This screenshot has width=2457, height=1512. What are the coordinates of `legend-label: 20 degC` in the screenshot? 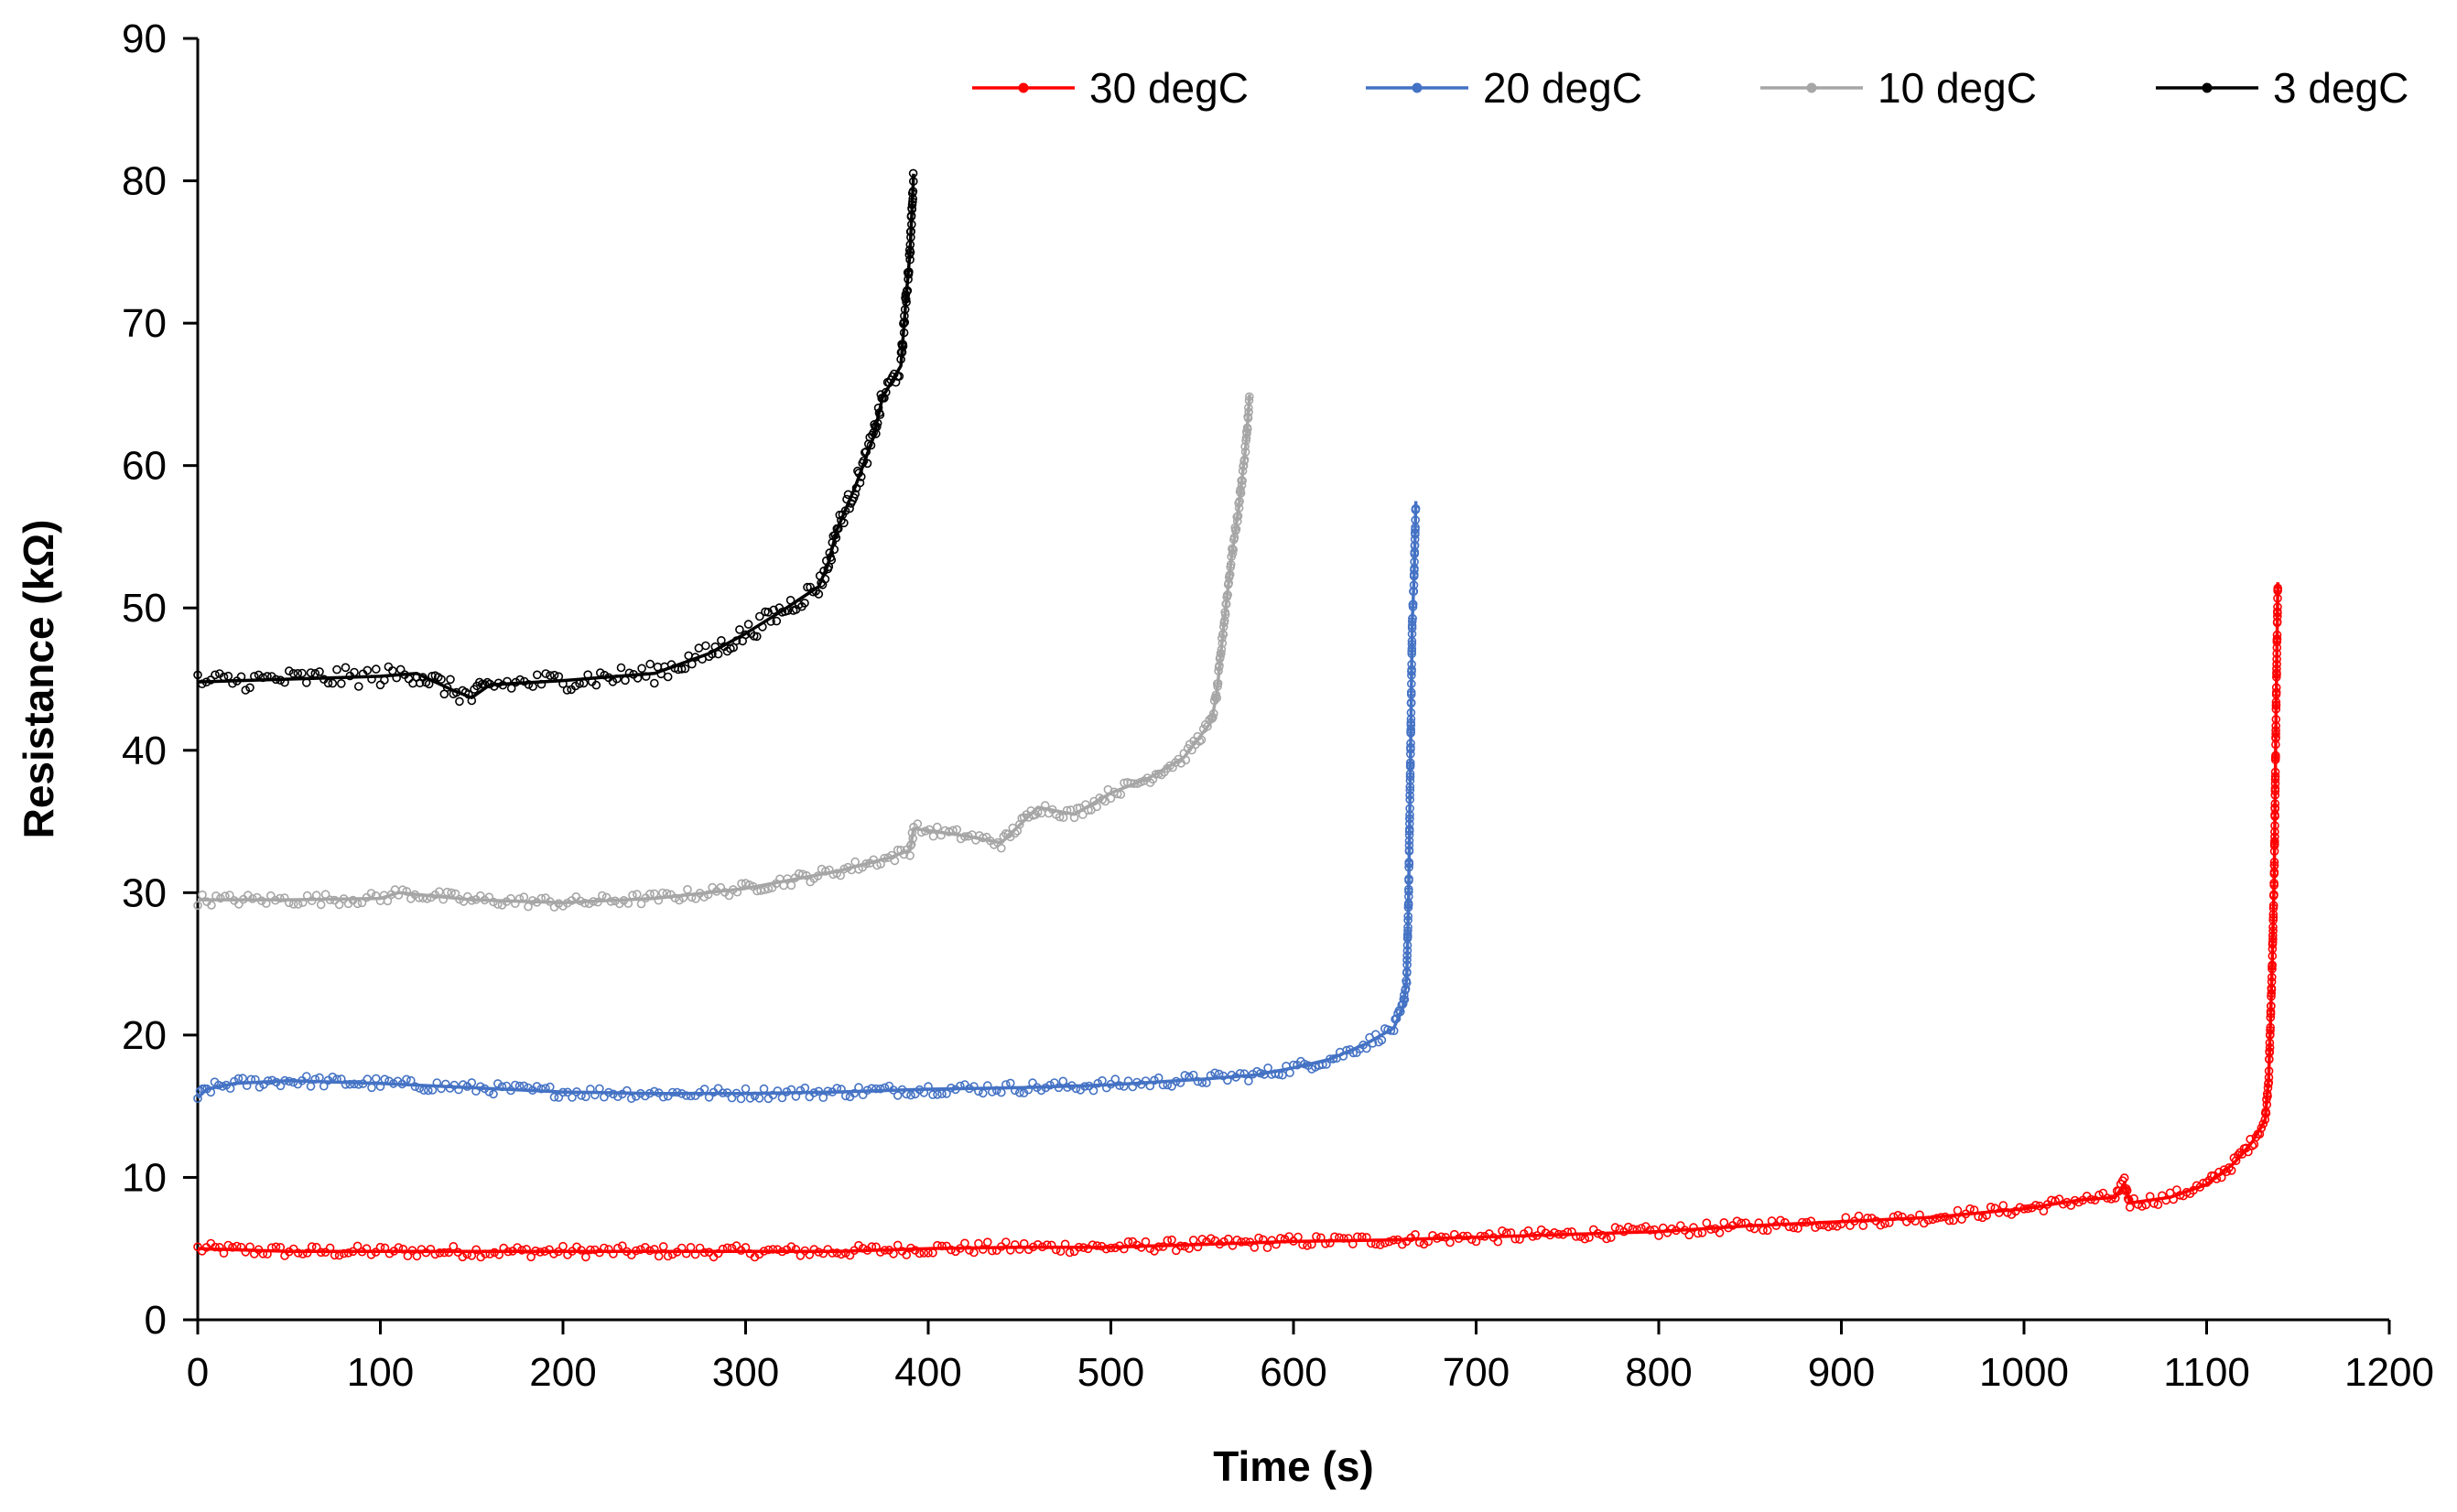 It's located at (1562, 88).